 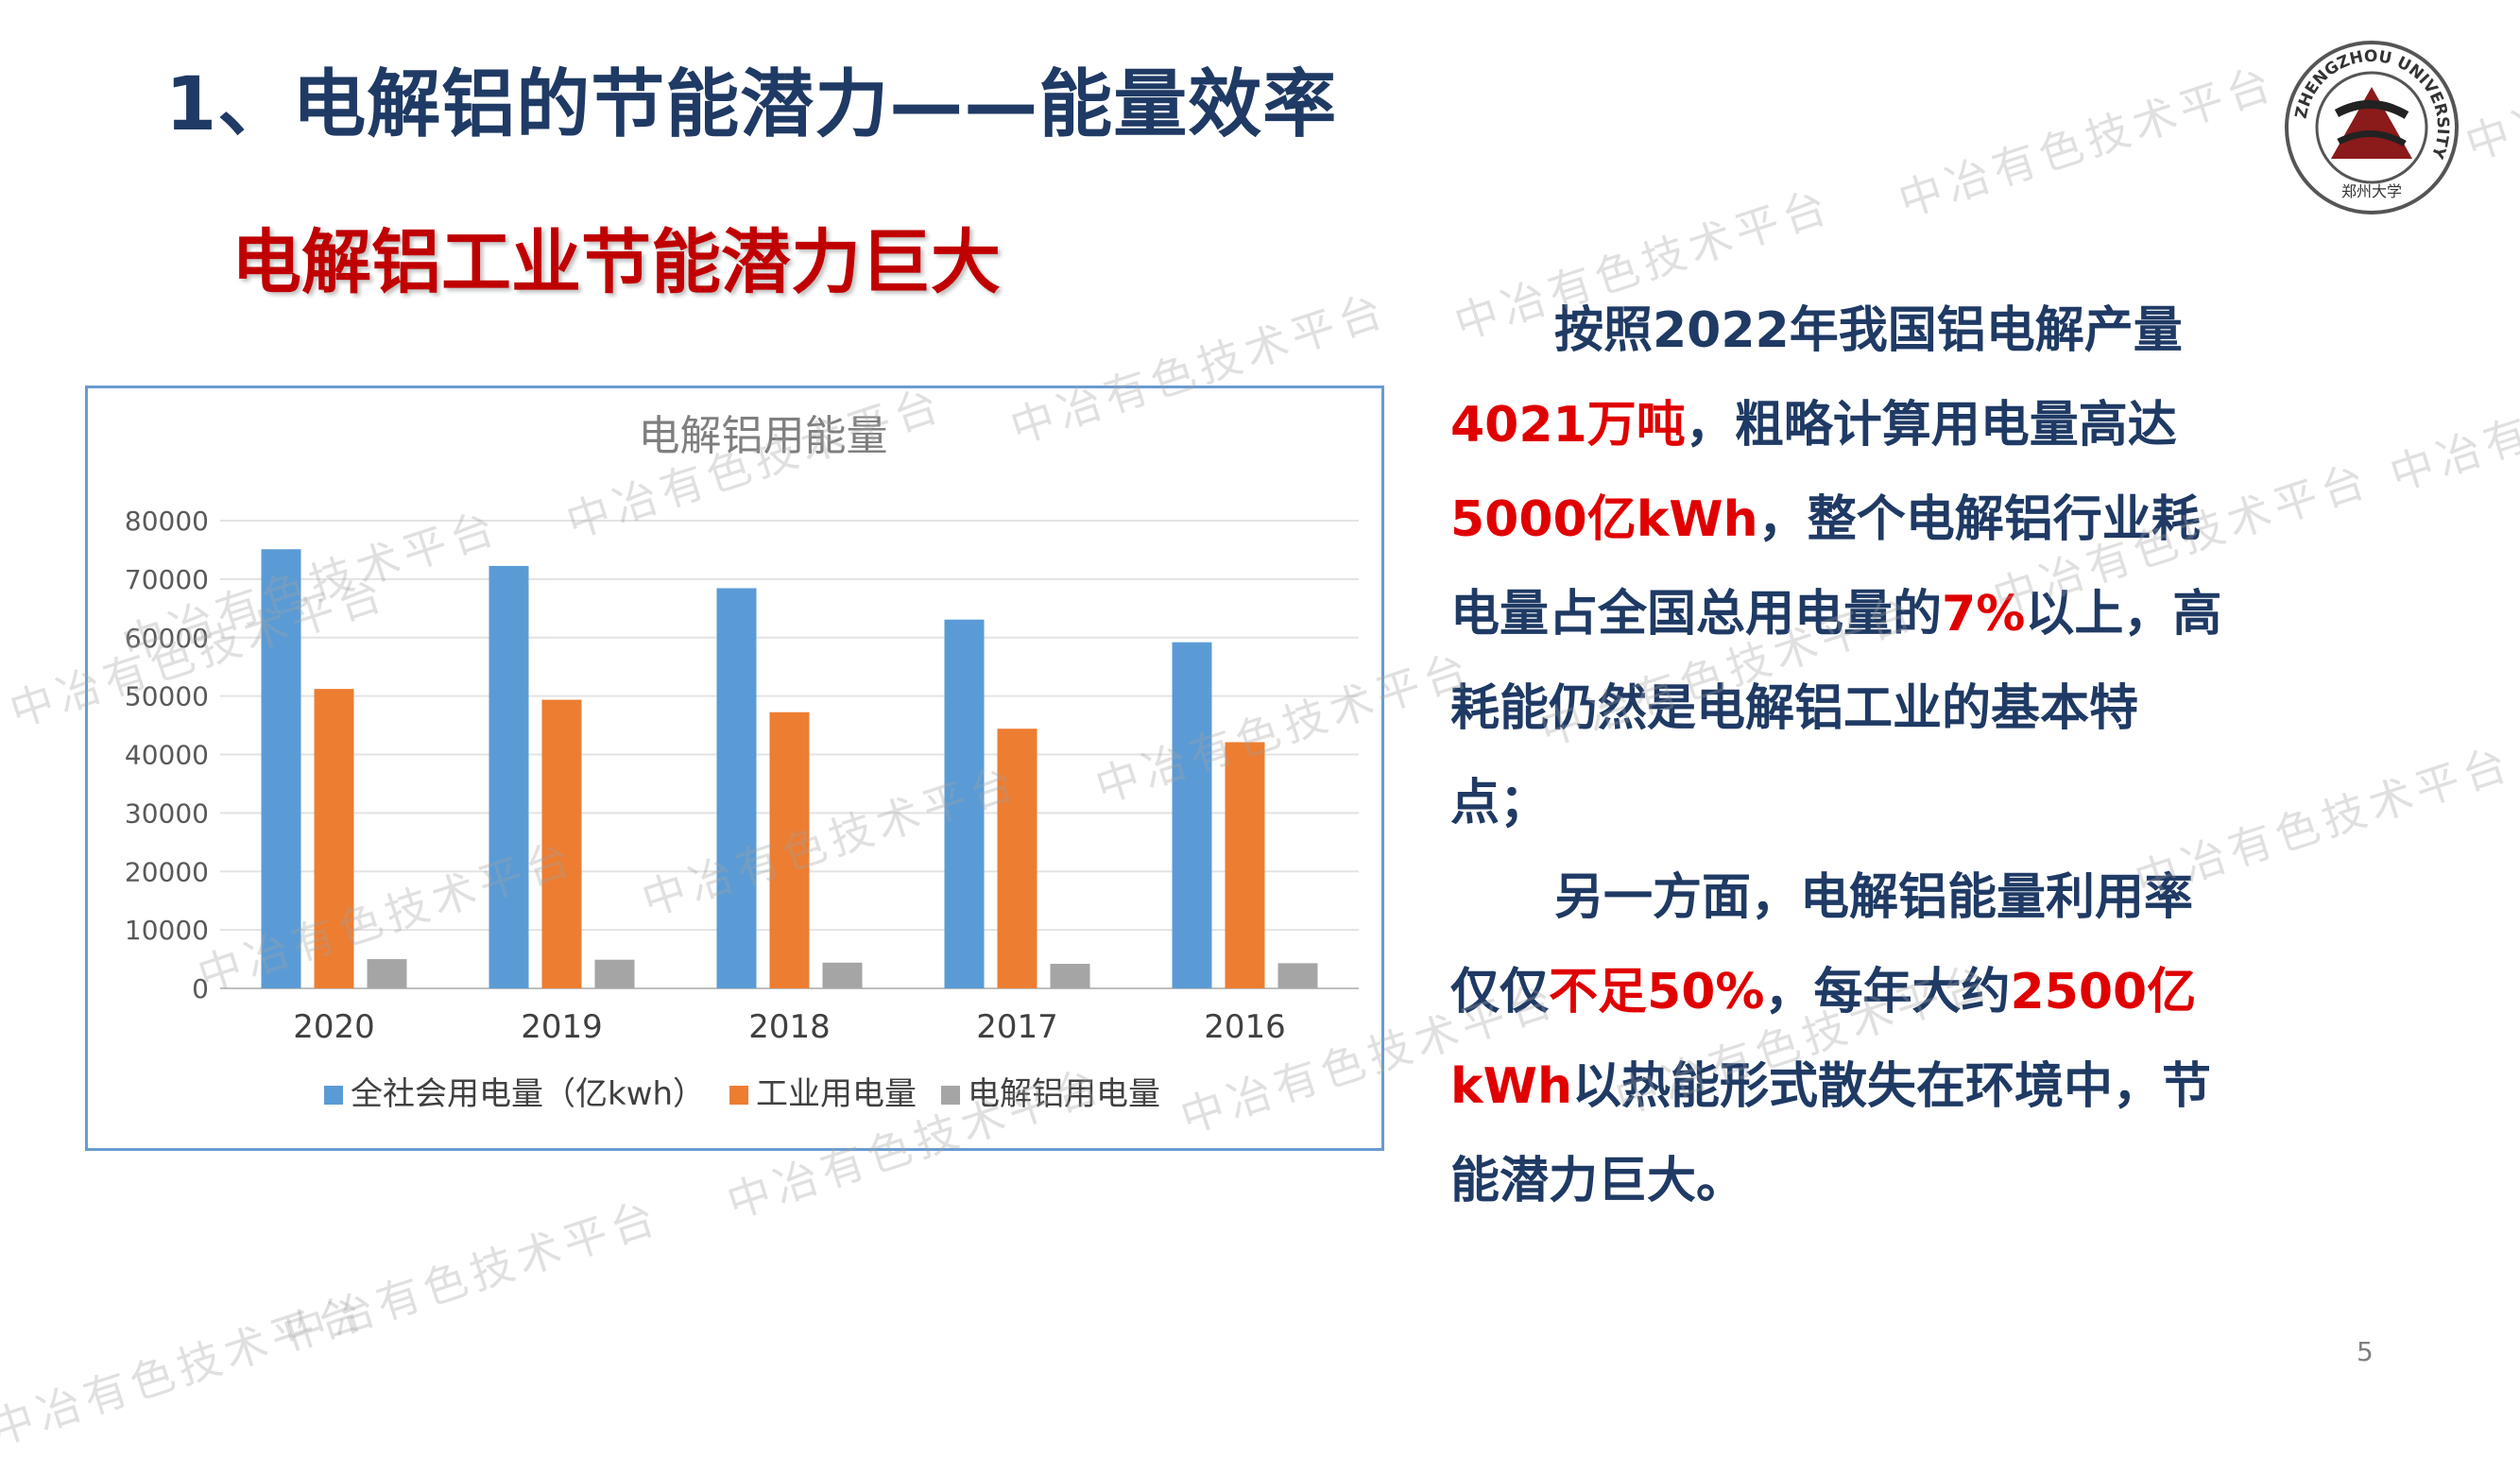 I want to click on zhengzhou-university-logo: ZHENGZHOU UNIVERSITY 郑州大学, so click(x=2372, y=127).